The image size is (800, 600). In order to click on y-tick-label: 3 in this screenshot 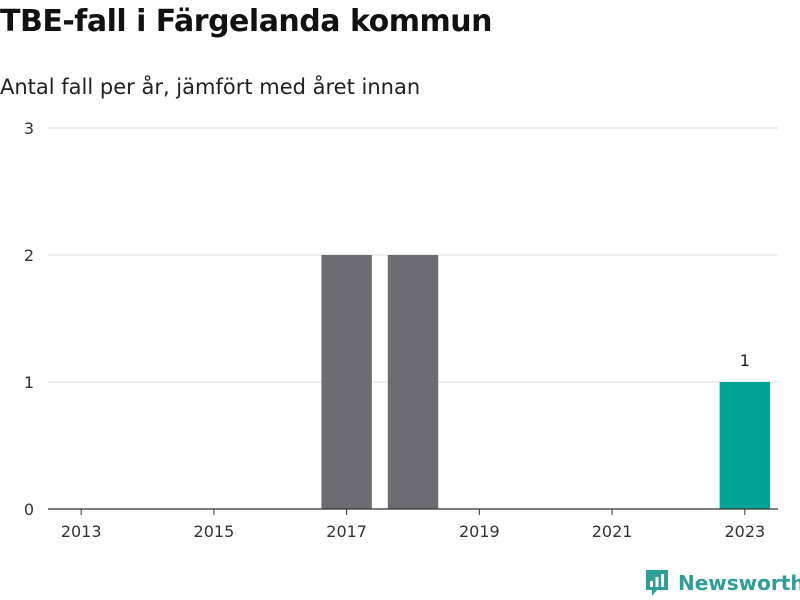, I will do `click(29, 128)`.